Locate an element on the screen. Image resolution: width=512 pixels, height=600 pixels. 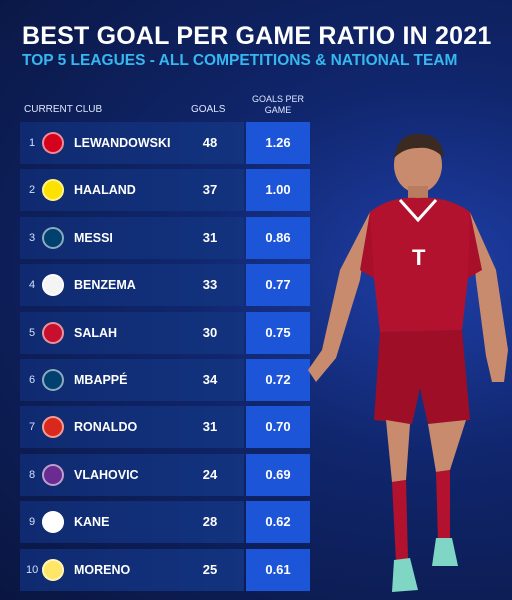
ratio-value: 1.26 is located at coordinates (278, 142).